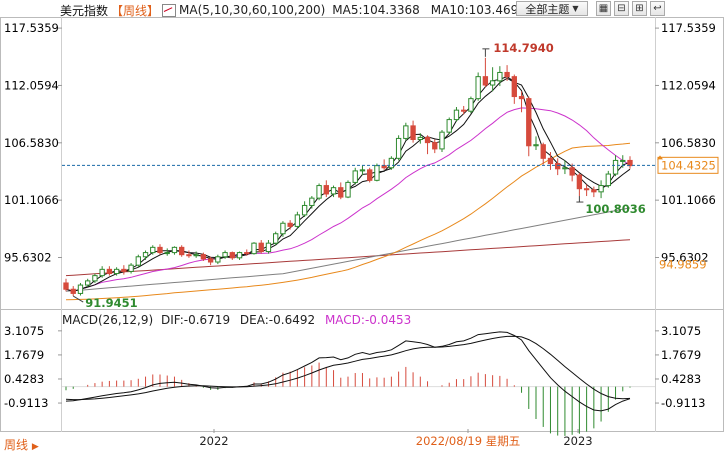 This screenshot has width=724, height=453. What do you see at coordinates (31, 28) in the screenshot?
I see `y-tick-label-left: 117.5359` at bounding box center [31, 28].